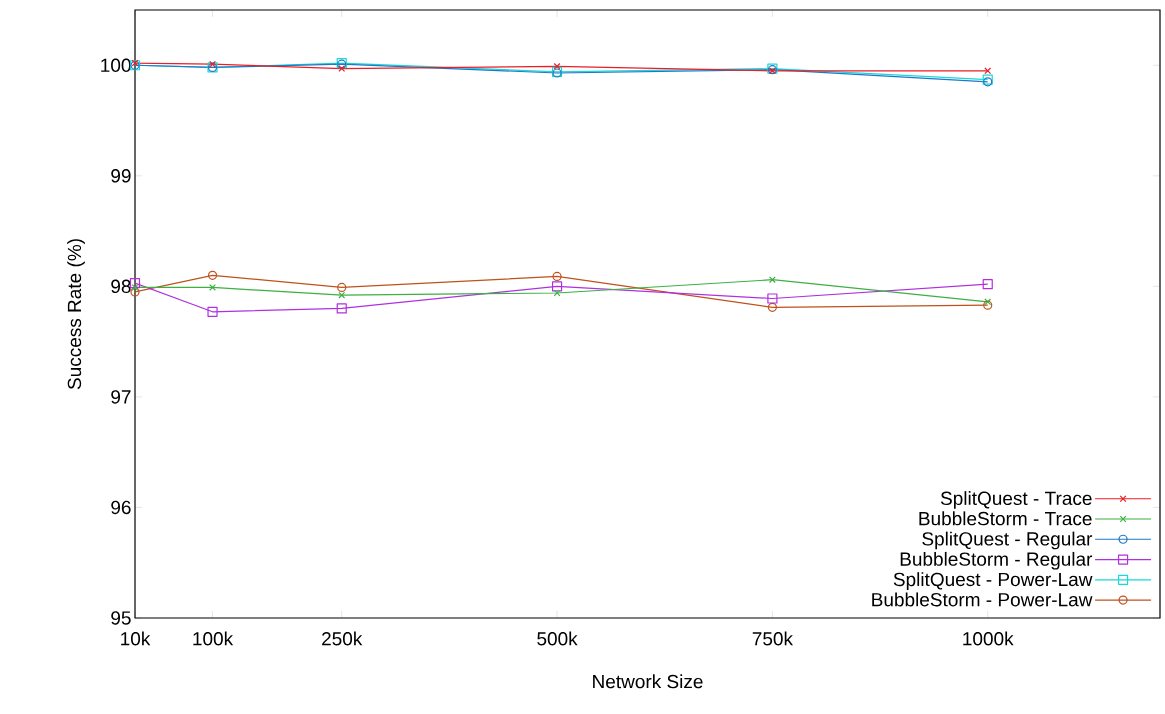  I want to click on y-tick-label: 96, so click(121, 507).